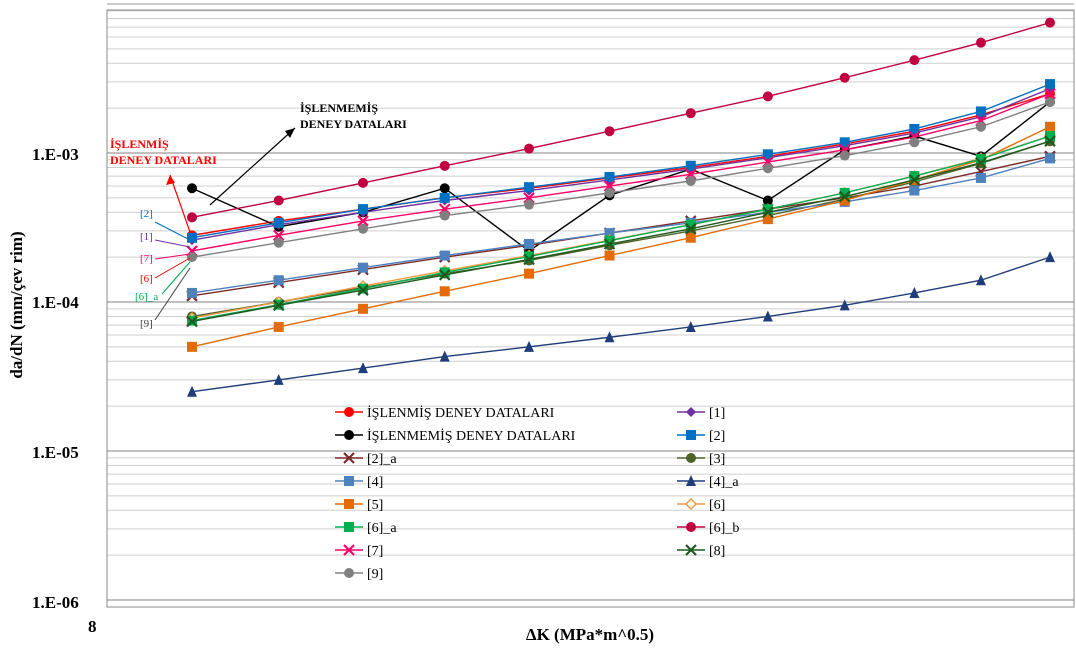  Describe the element at coordinates (55, 452) in the screenshot. I see `y-tick-label: 1.E-05` at that location.